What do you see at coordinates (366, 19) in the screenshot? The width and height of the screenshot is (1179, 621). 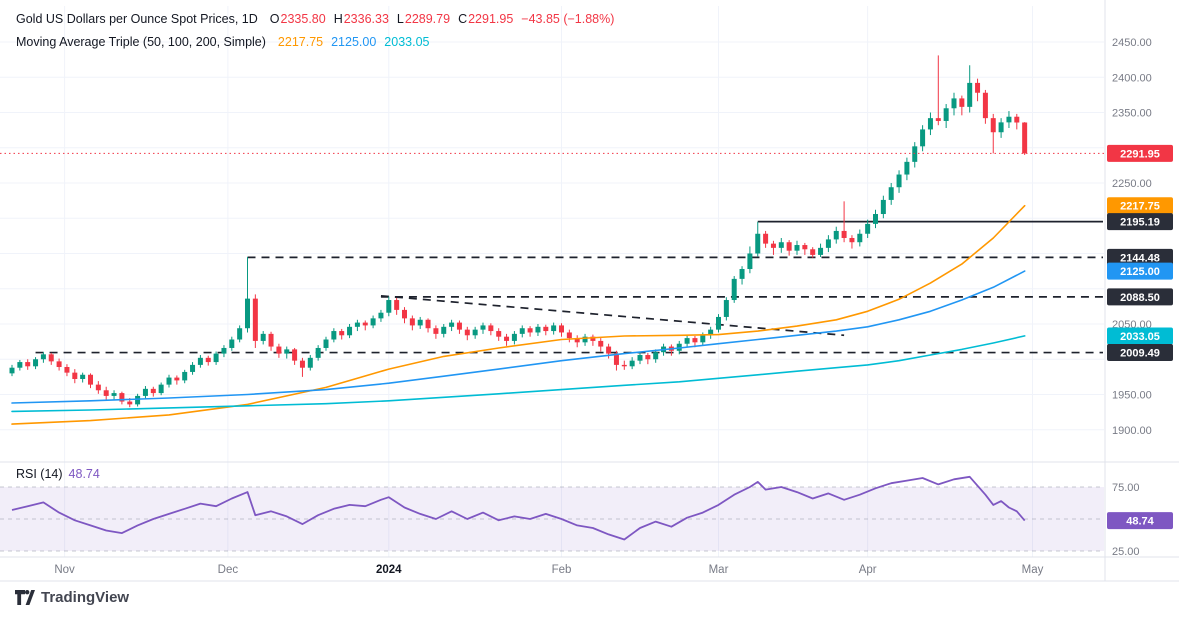 I see `ohlc-value-h: 2336.33` at bounding box center [366, 19].